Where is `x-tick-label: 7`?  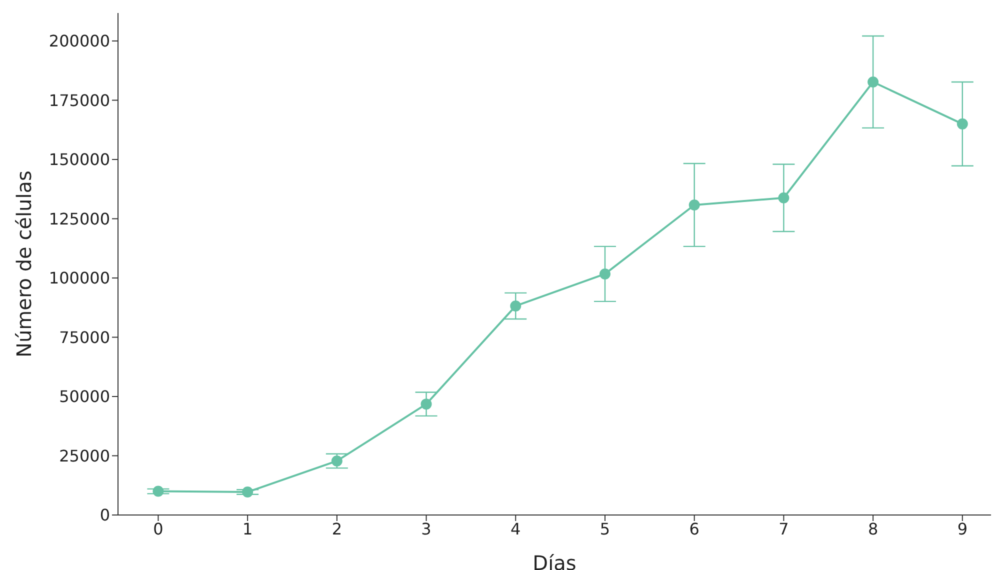 x-tick-label: 7 is located at coordinates (783, 528).